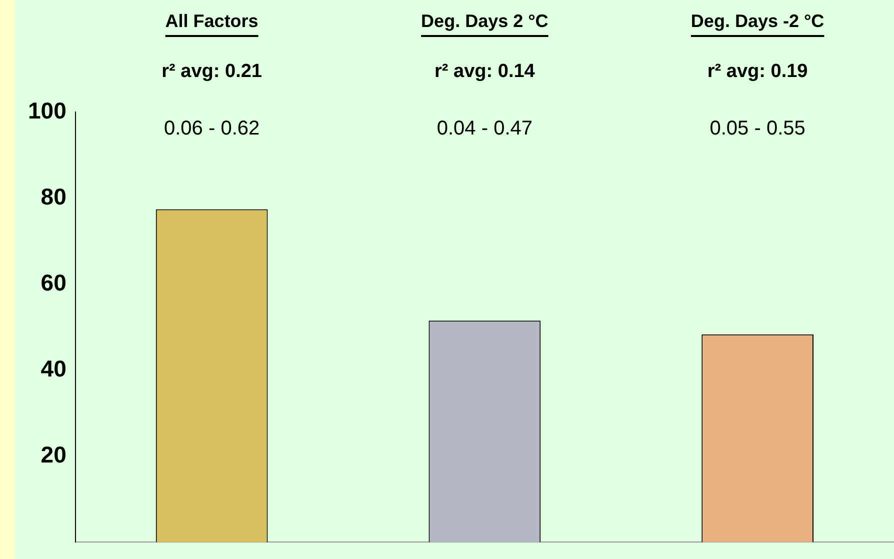 The height and width of the screenshot is (559, 894). Describe the element at coordinates (485, 71) in the screenshot. I see `text: r² avg: 0.14` at that location.